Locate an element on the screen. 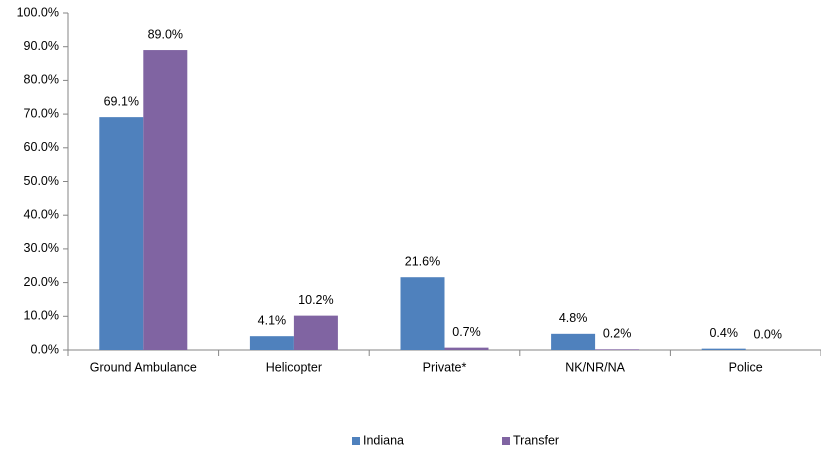 The height and width of the screenshot is (452, 821). value-label: 4.1% is located at coordinates (272, 320).